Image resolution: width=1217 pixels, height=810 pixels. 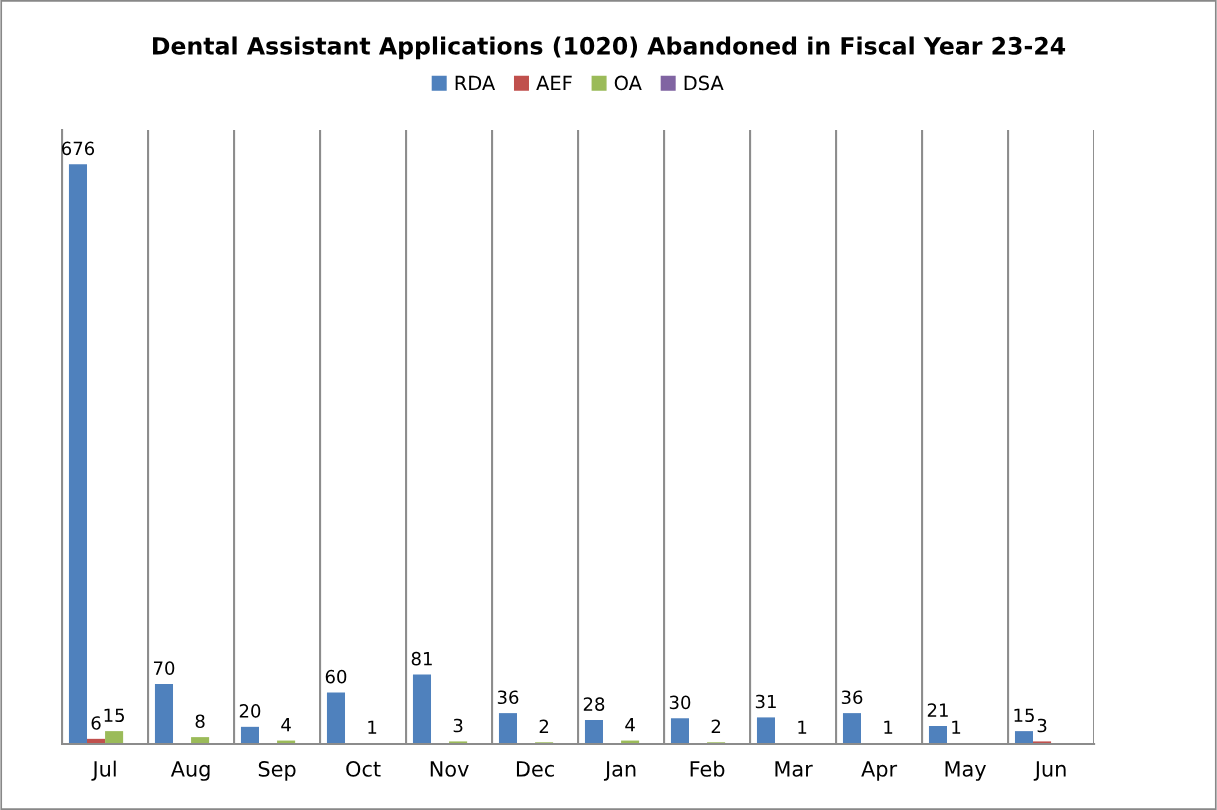 I want to click on data-label: 20, so click(x=250, y=711).